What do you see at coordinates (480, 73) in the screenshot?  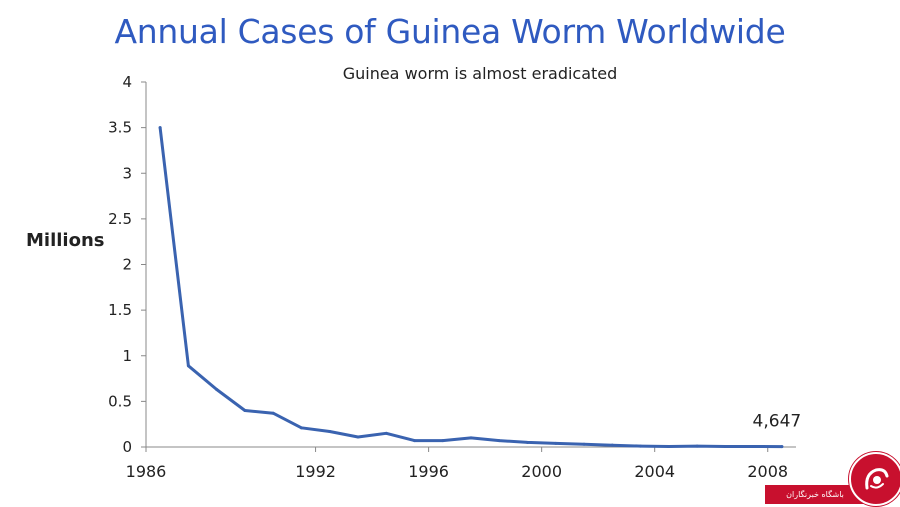 I see `chart-subtitle: Guinea worm is almost eradicated` at bounding box center [480, 73].